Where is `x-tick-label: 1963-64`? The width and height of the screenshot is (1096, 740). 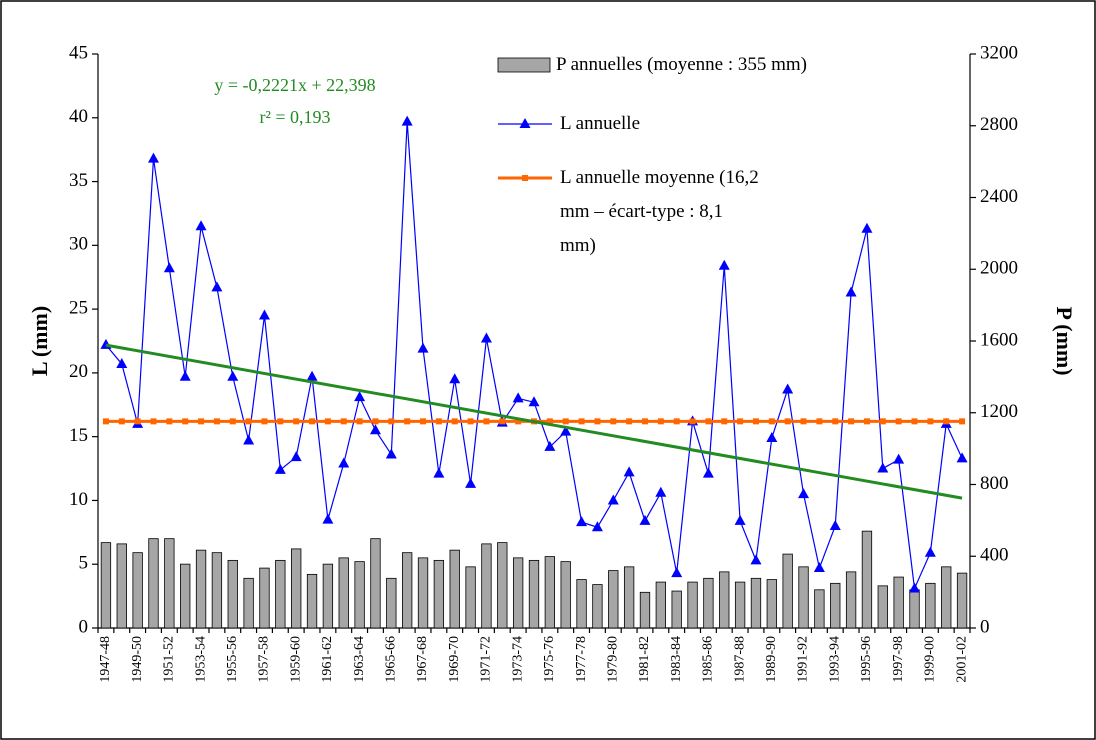 x-tick-label: 1963-64 is located at coordinates (359, 659).